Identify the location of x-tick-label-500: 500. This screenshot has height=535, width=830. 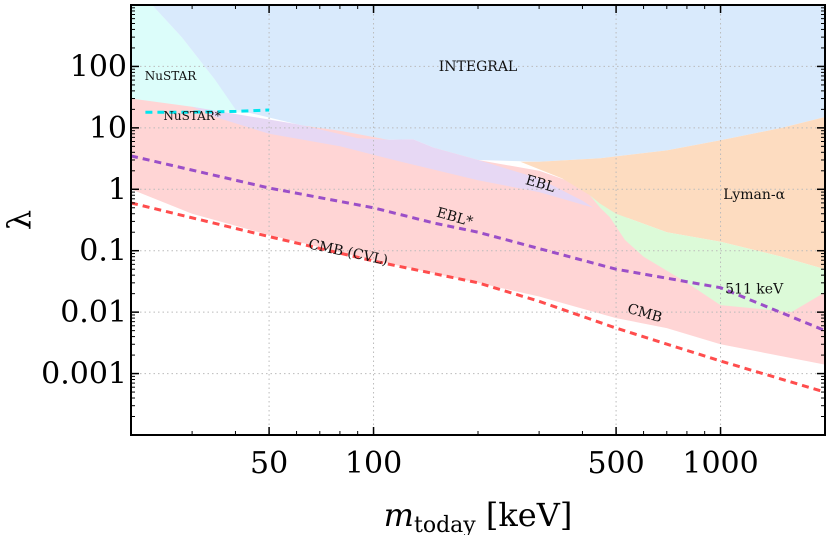
(615, 463).